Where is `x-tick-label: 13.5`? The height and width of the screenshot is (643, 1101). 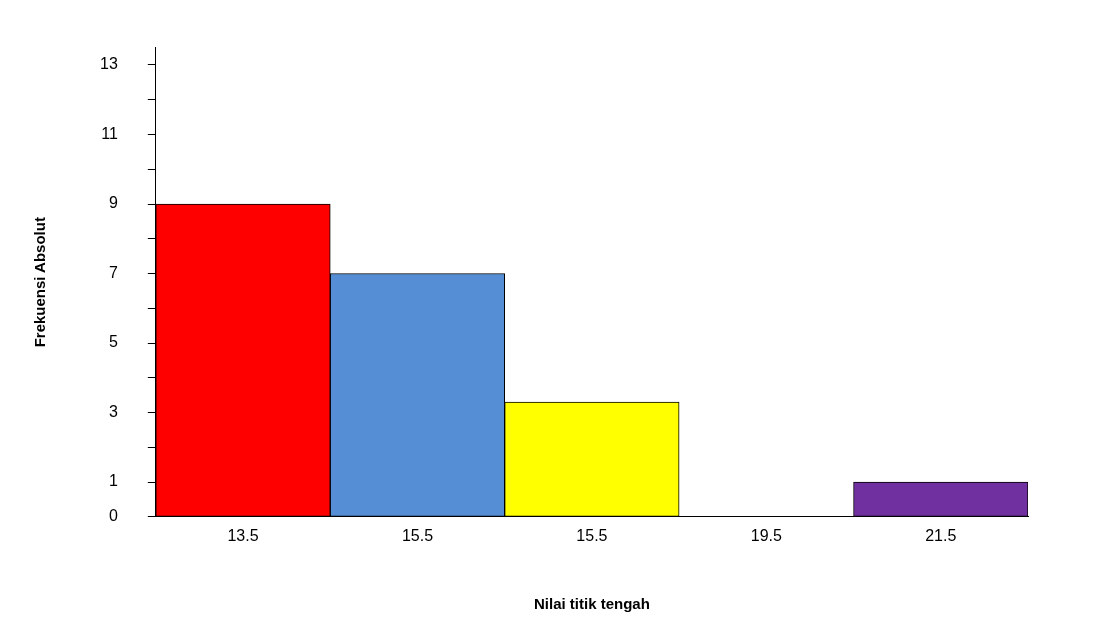
x-tick-label: 13.5 is located at coordinates (243, 535).